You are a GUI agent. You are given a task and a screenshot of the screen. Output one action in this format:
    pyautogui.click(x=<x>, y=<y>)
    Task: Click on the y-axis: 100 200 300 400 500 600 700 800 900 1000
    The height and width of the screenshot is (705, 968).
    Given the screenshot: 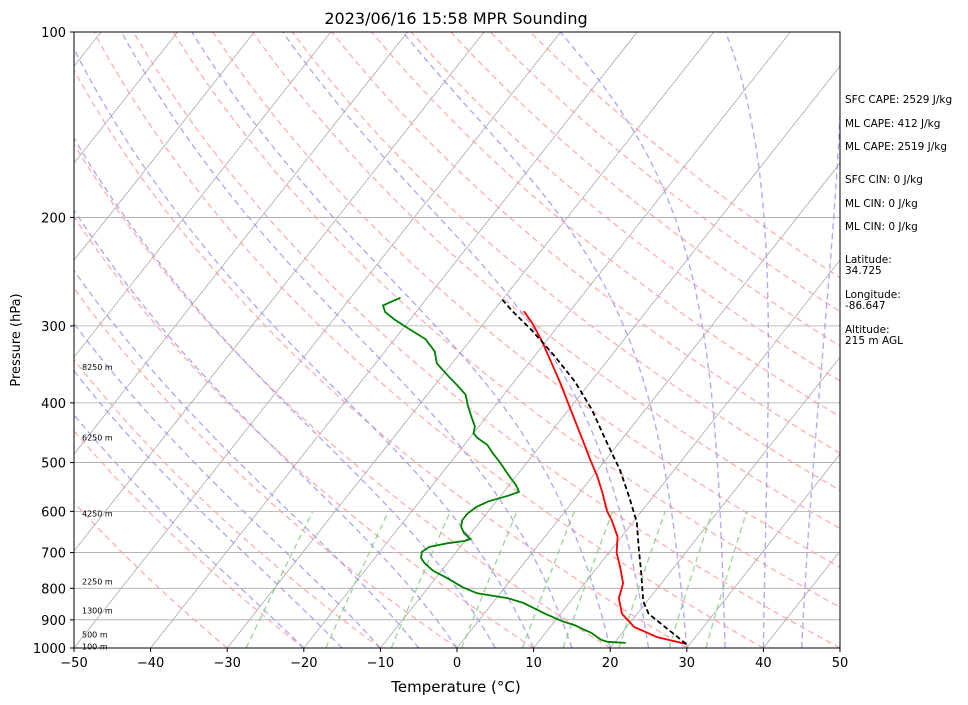 What is the action you would take?
    pyautogui.click(x=53, y=341)
    